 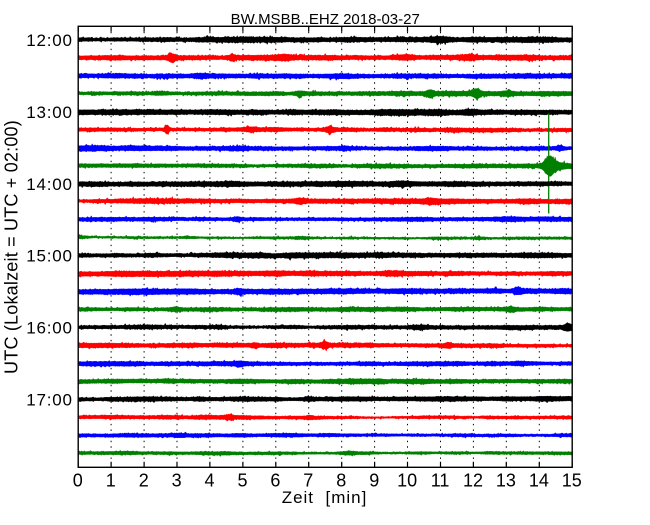 What do you see at coordinates (275, 480) in the screenshot?
I see `svg-text: 6` at bounding box center [275, 480].